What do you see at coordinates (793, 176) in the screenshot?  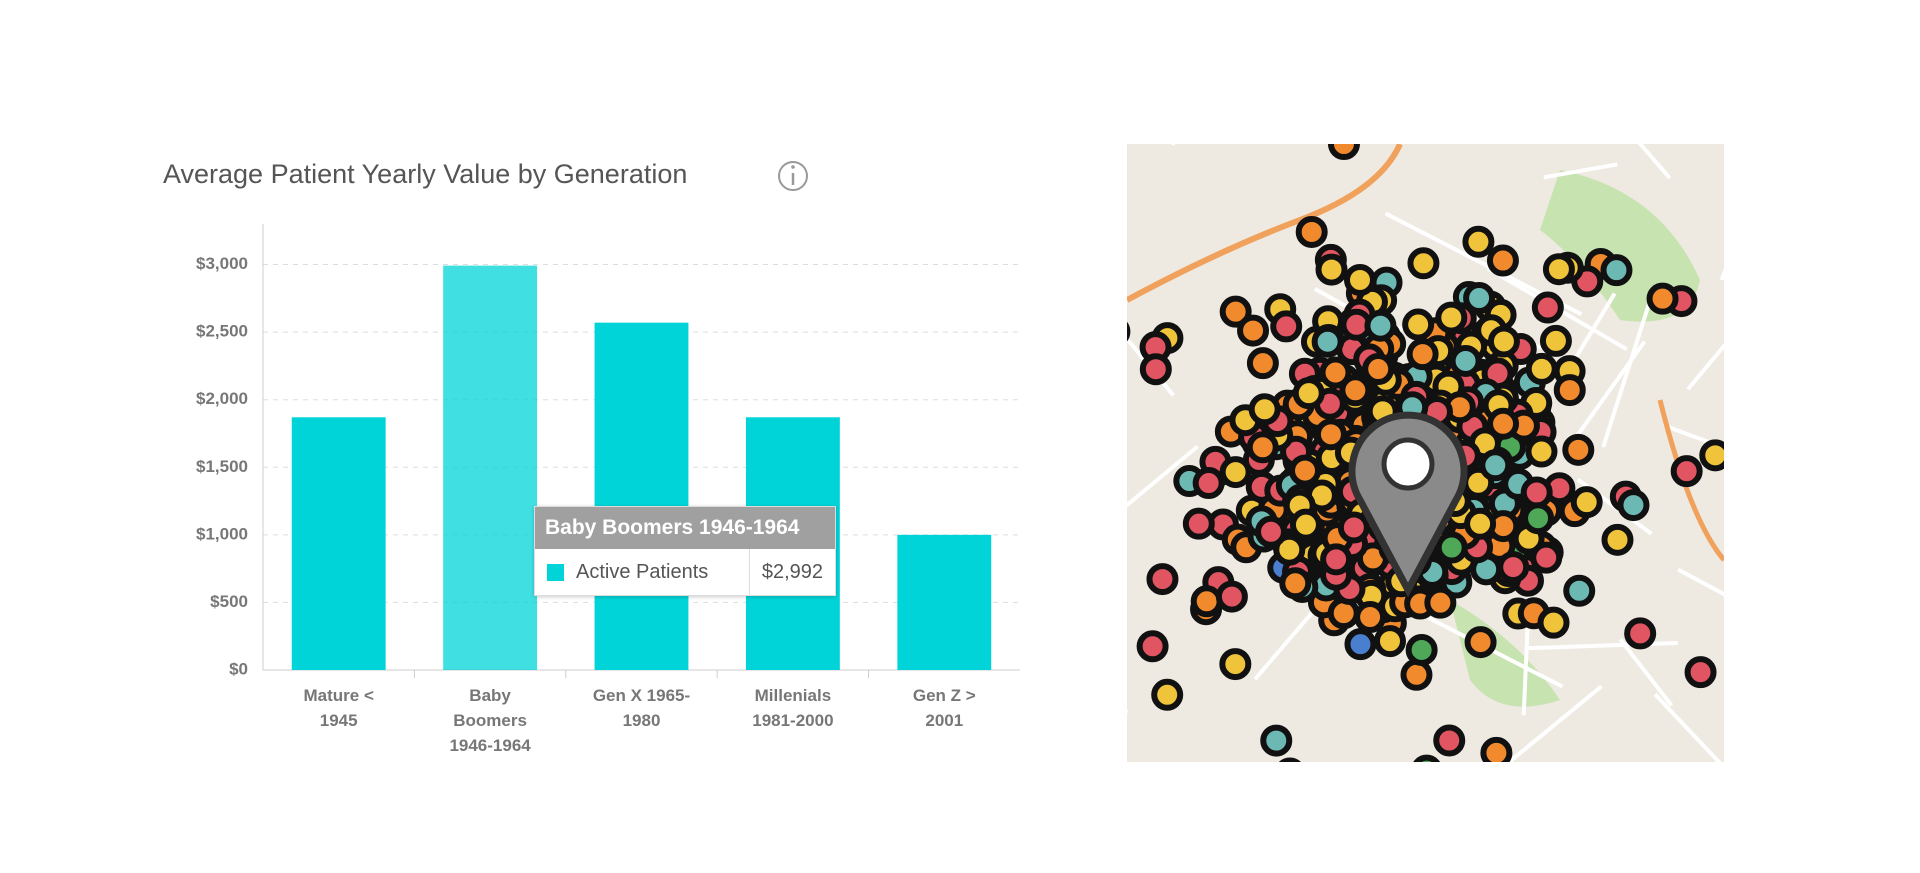 I see `info-icon` at bounding box center [793, 176].